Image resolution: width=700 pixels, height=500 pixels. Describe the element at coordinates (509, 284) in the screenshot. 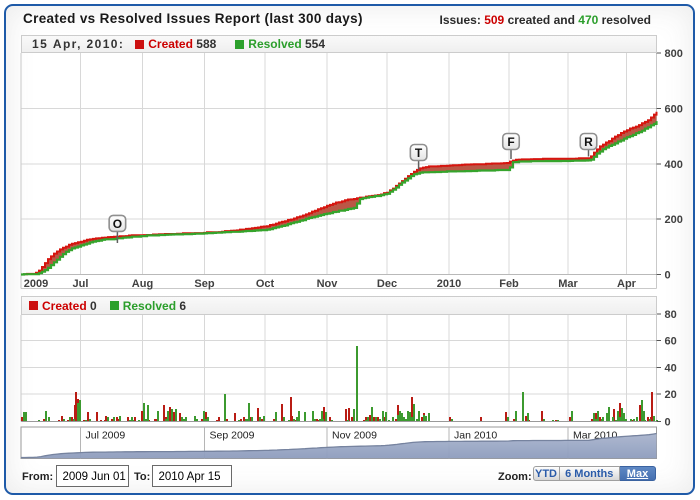

I see `svg-text: Feb` at that location.